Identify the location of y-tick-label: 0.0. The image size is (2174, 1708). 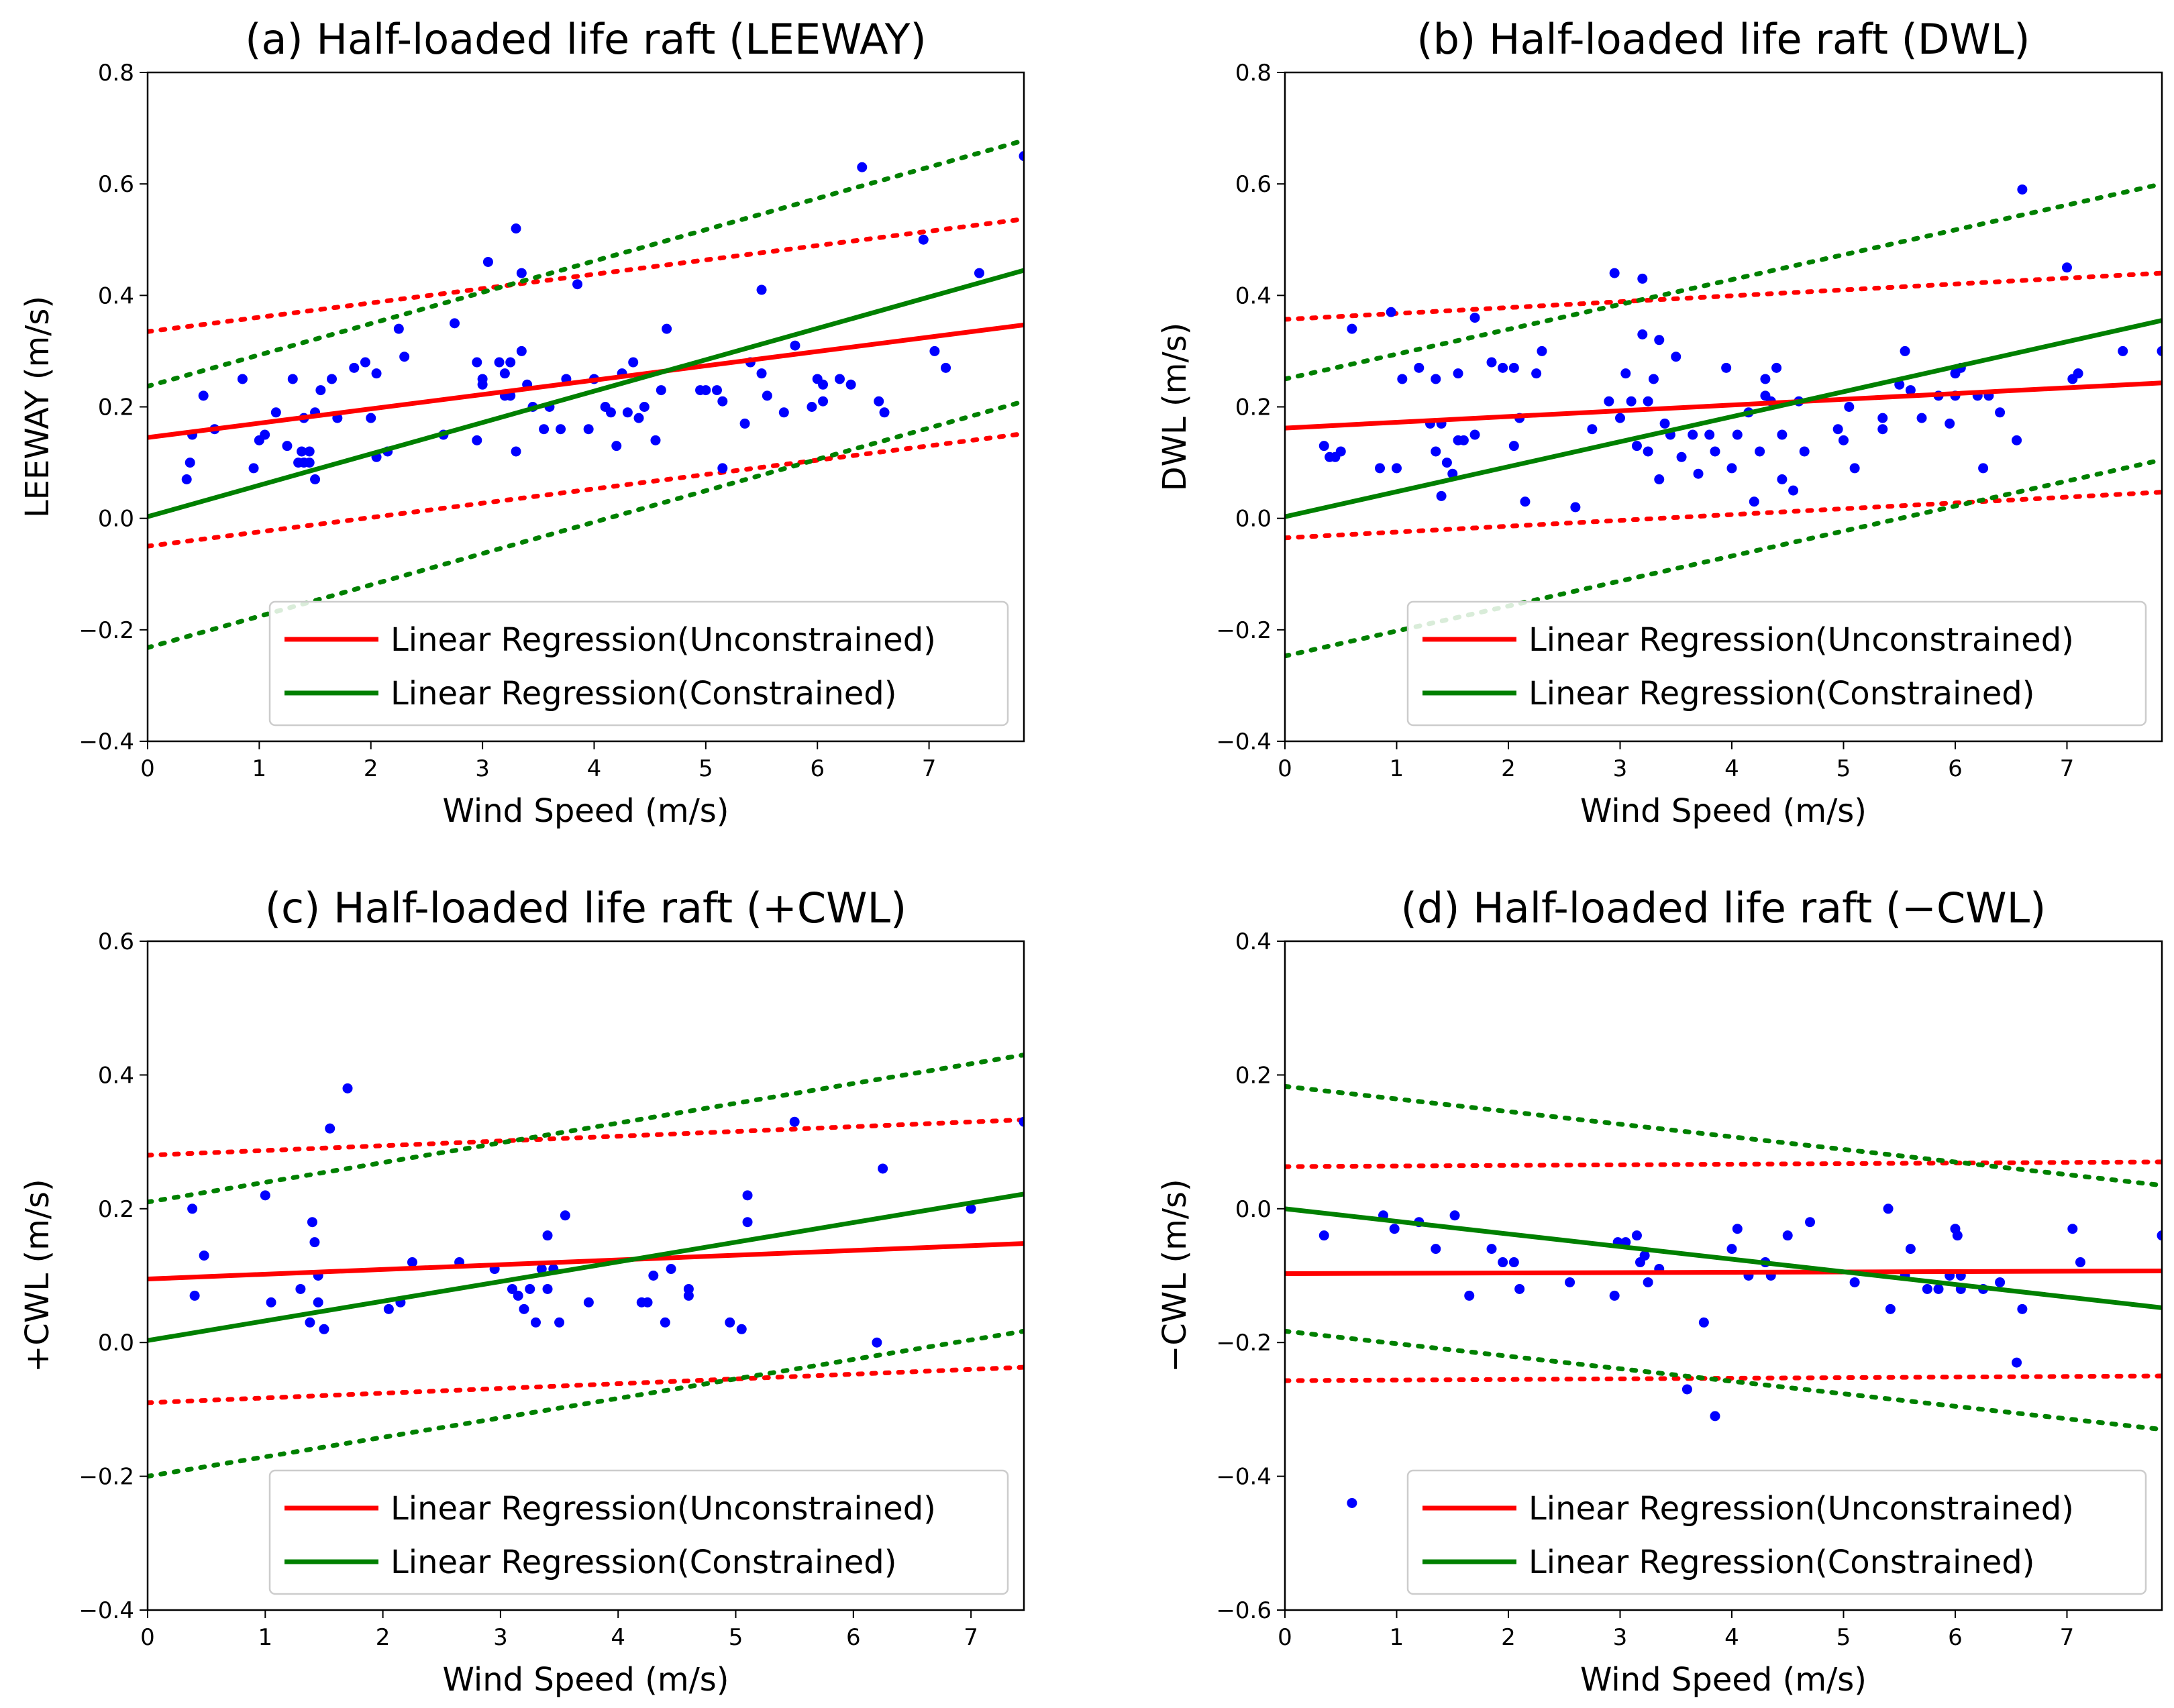
(1253, 1209).